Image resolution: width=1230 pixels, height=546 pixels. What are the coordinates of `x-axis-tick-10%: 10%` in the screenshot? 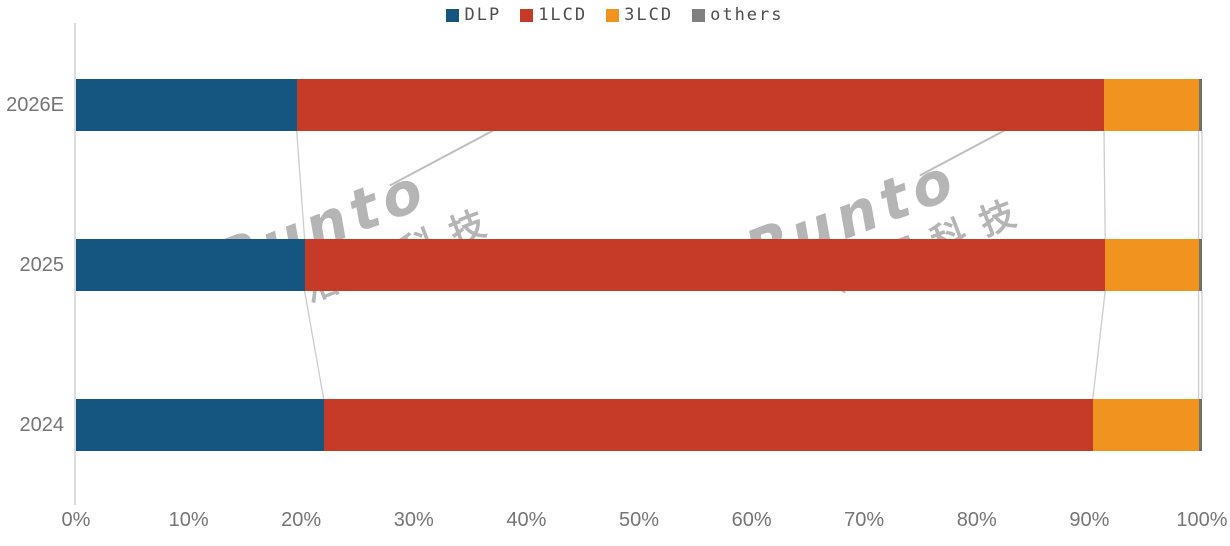 It's located at (188, 520).